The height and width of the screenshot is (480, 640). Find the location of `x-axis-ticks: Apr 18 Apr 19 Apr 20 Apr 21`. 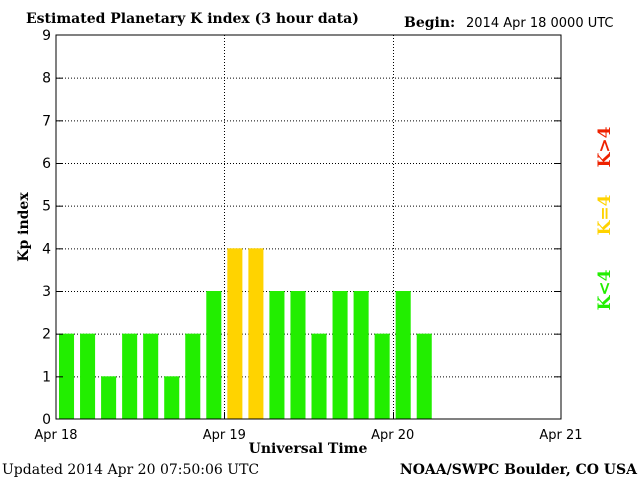

x-axis-ticks: Apr 18 Apr 19 Apr 20 Apr 21 is located at coordinates (308, 427).